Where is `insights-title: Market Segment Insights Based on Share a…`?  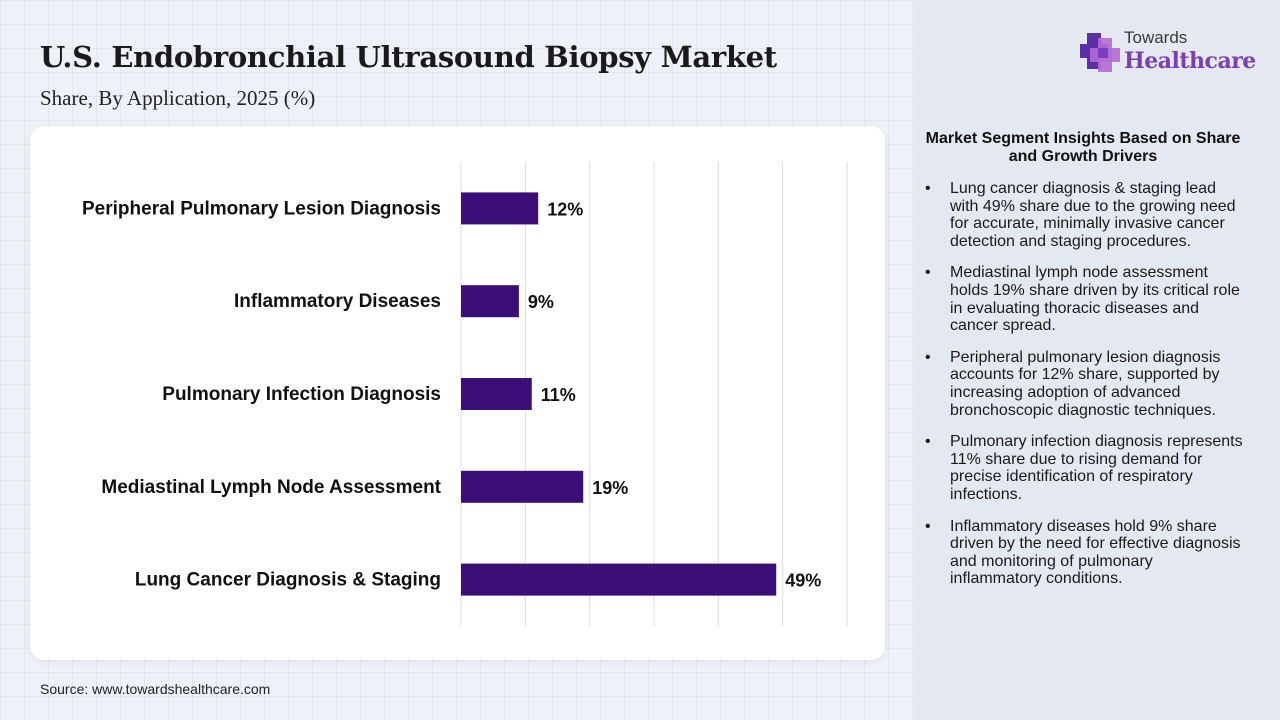
insights-title: Market Segment Insights Based on Share a… is located at coordinates (1083, 147).